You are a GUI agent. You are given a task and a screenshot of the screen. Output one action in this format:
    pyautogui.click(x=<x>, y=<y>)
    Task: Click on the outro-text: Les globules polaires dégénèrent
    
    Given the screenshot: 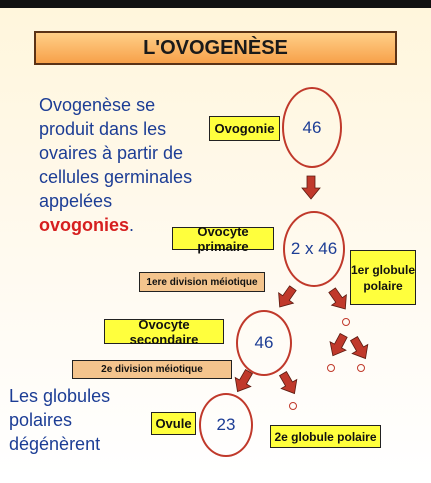 What is the action you would take?
    pyautogui.click(x=60, y=420)
    